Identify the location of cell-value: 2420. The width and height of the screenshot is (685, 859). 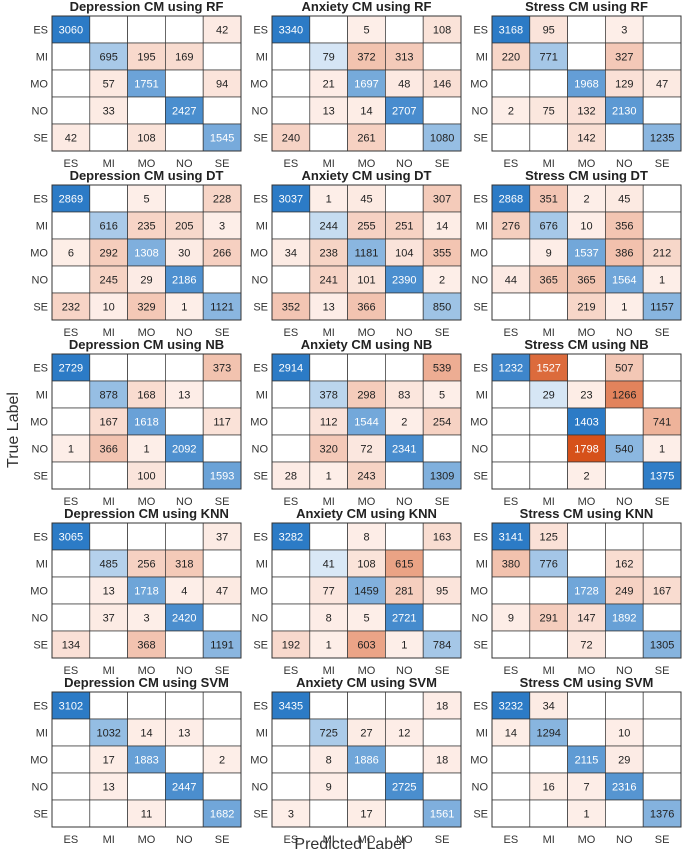
(184, 619).